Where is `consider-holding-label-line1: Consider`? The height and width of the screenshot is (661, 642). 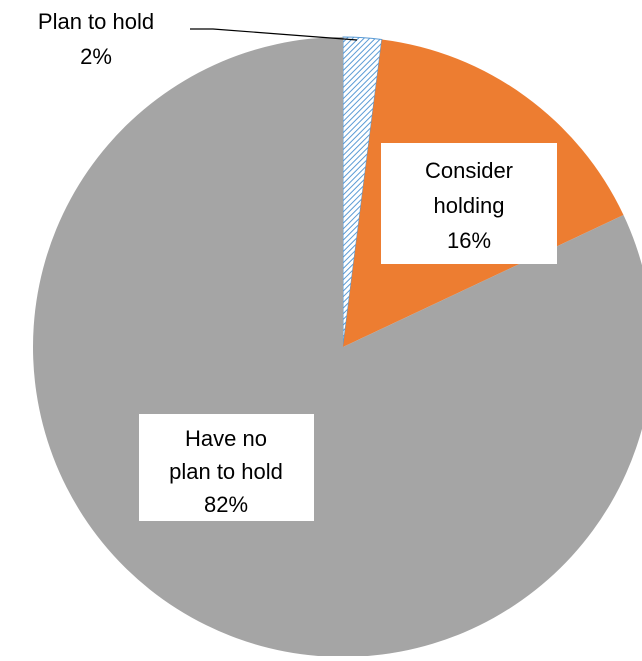 consider-holding-label-line1: Consider is located at coordinates (469, 170).